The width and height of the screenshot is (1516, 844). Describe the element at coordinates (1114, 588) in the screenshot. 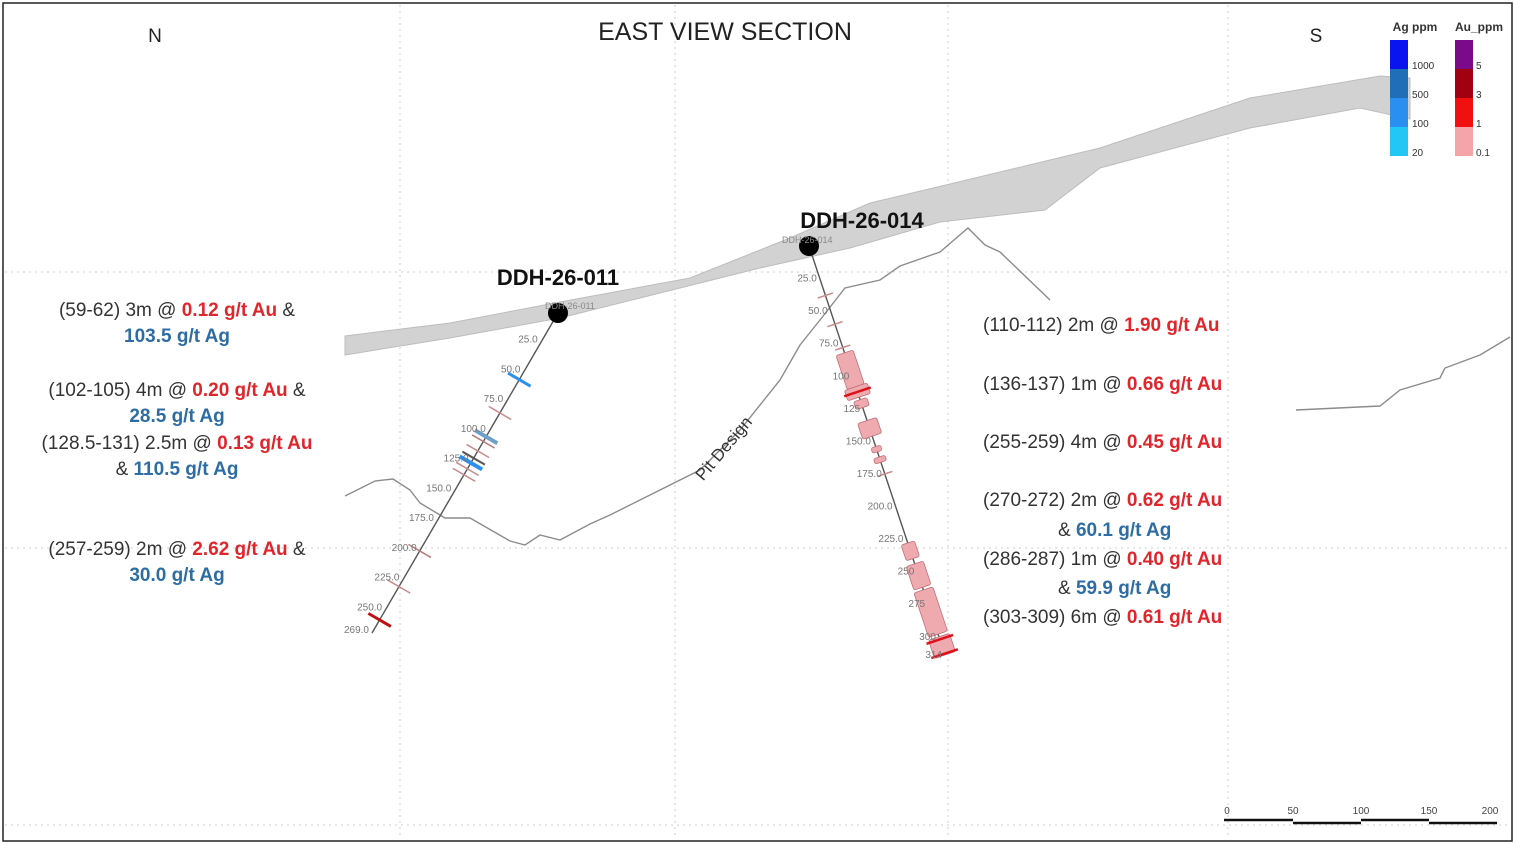

I see `intercept-text: & 59.9 g/t Ag` at that location.